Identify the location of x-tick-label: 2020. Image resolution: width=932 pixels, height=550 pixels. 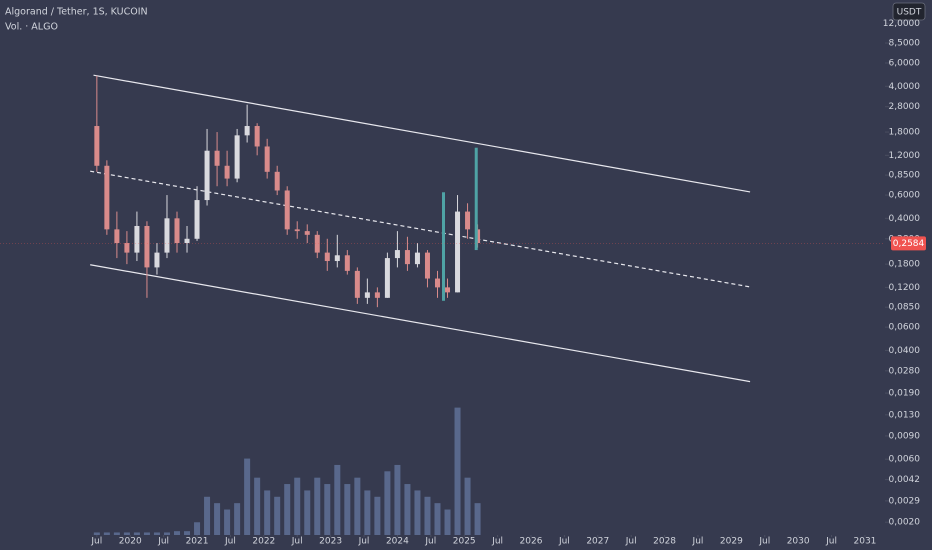
(130, 542).